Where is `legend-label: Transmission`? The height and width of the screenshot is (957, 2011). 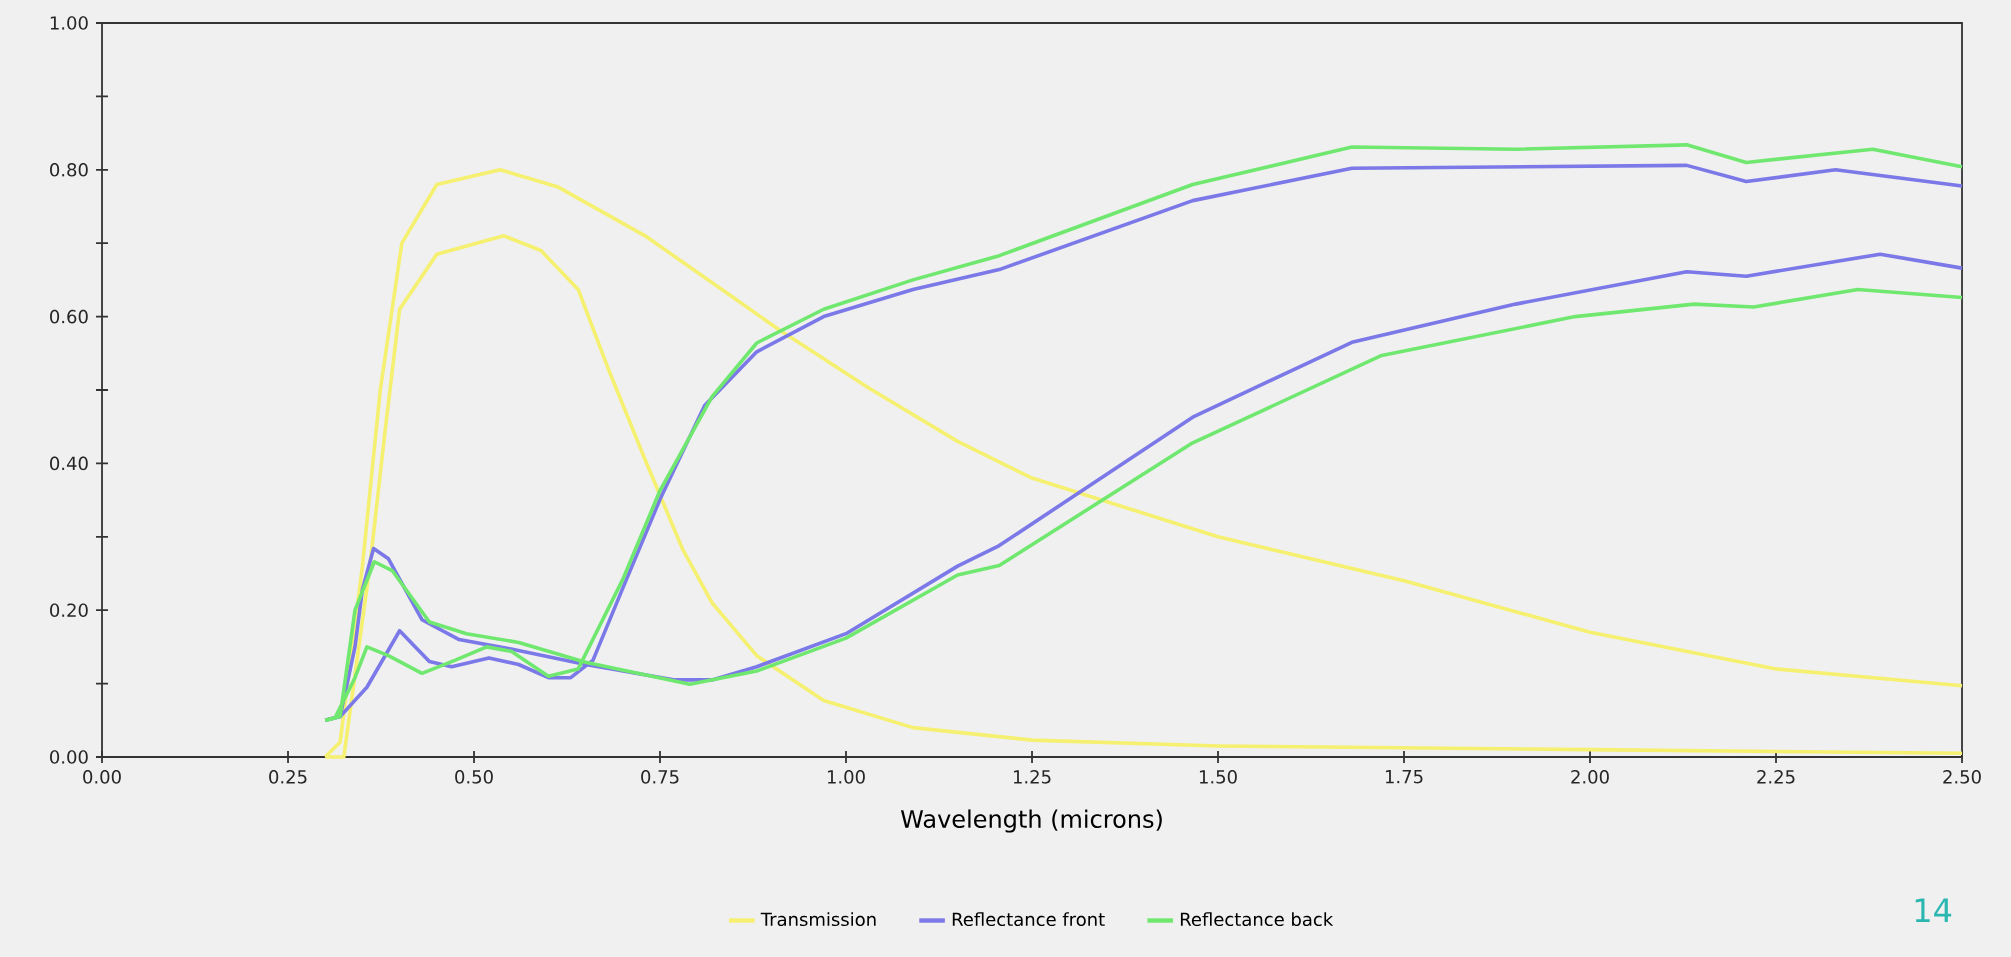 legend-label: Transmission is located at coordinates (818, 919).